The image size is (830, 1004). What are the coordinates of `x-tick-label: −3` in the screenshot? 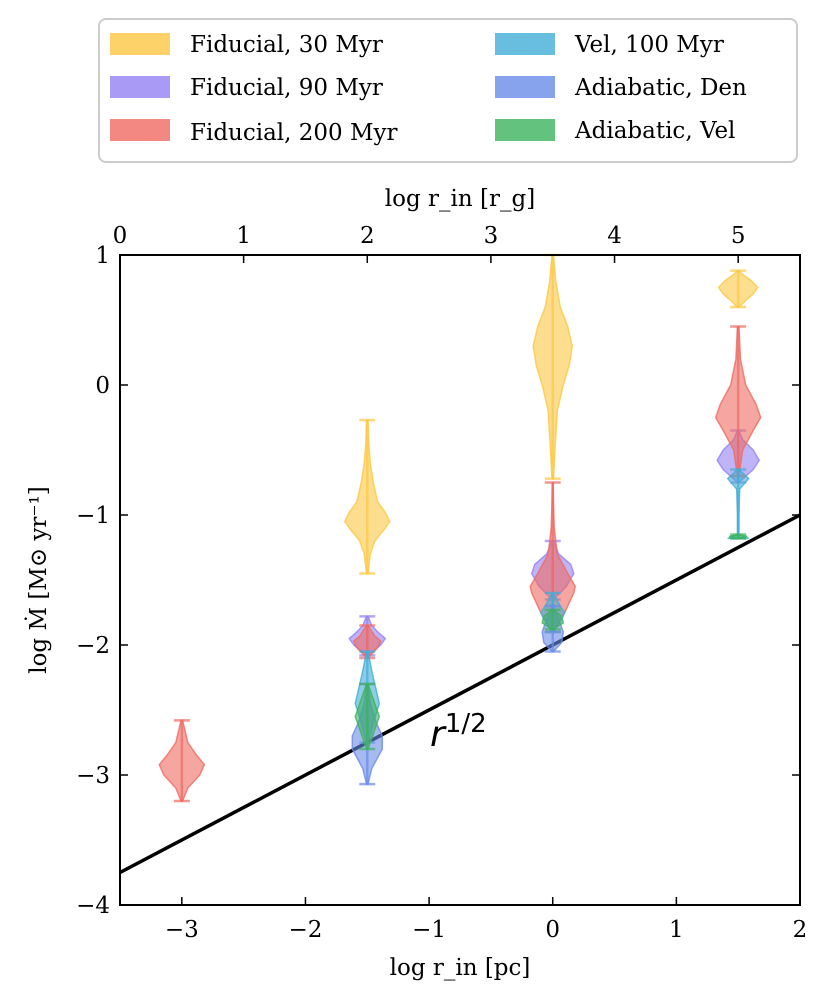 It's located at (182, 930).